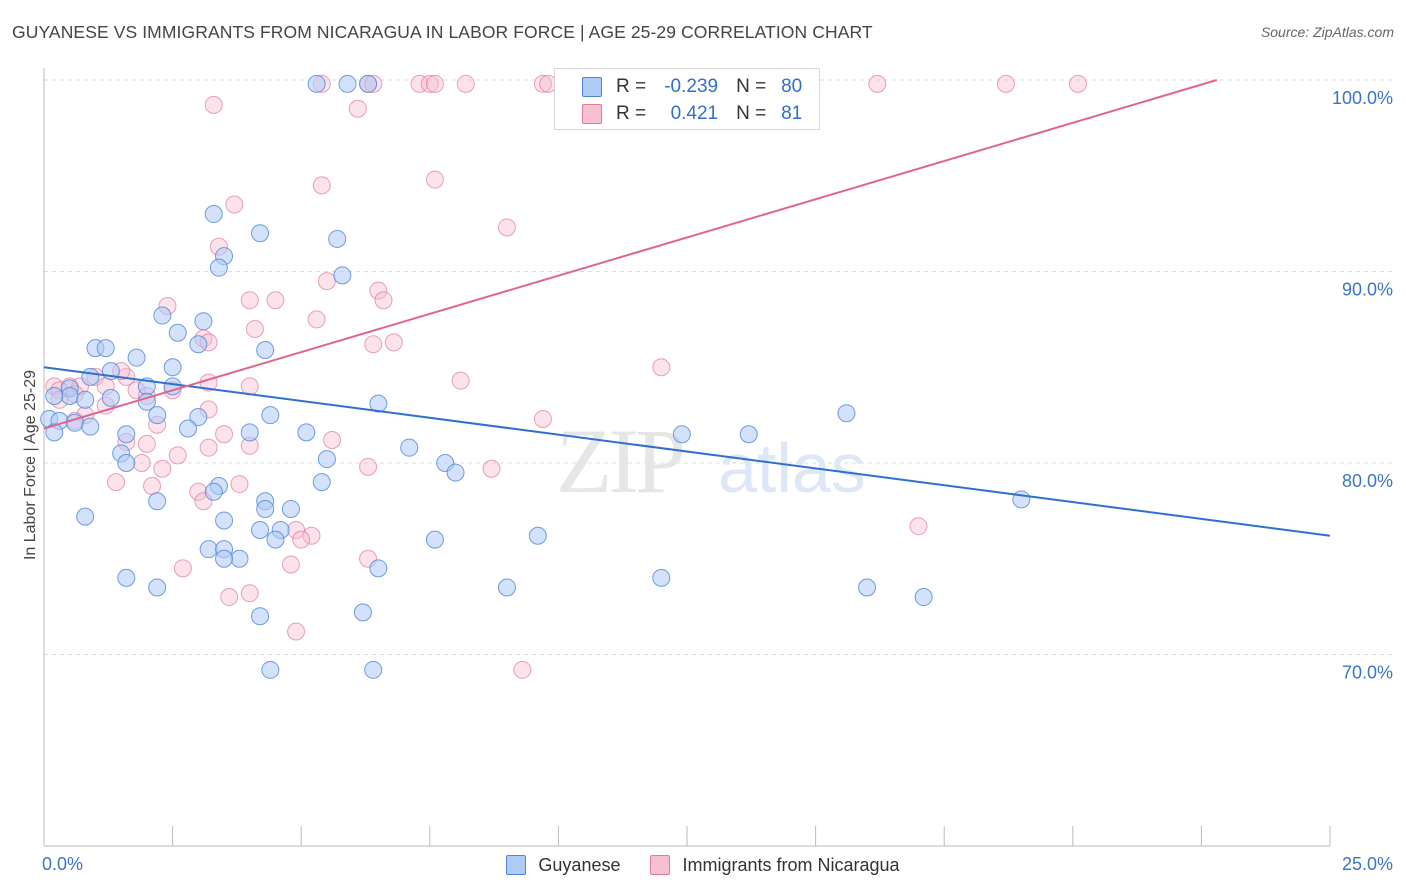  What do you see at coordinates (563, 865) in the screenshot?
I see `series-legend-guyanese: Guyanese` at bounding box center [563, 865].